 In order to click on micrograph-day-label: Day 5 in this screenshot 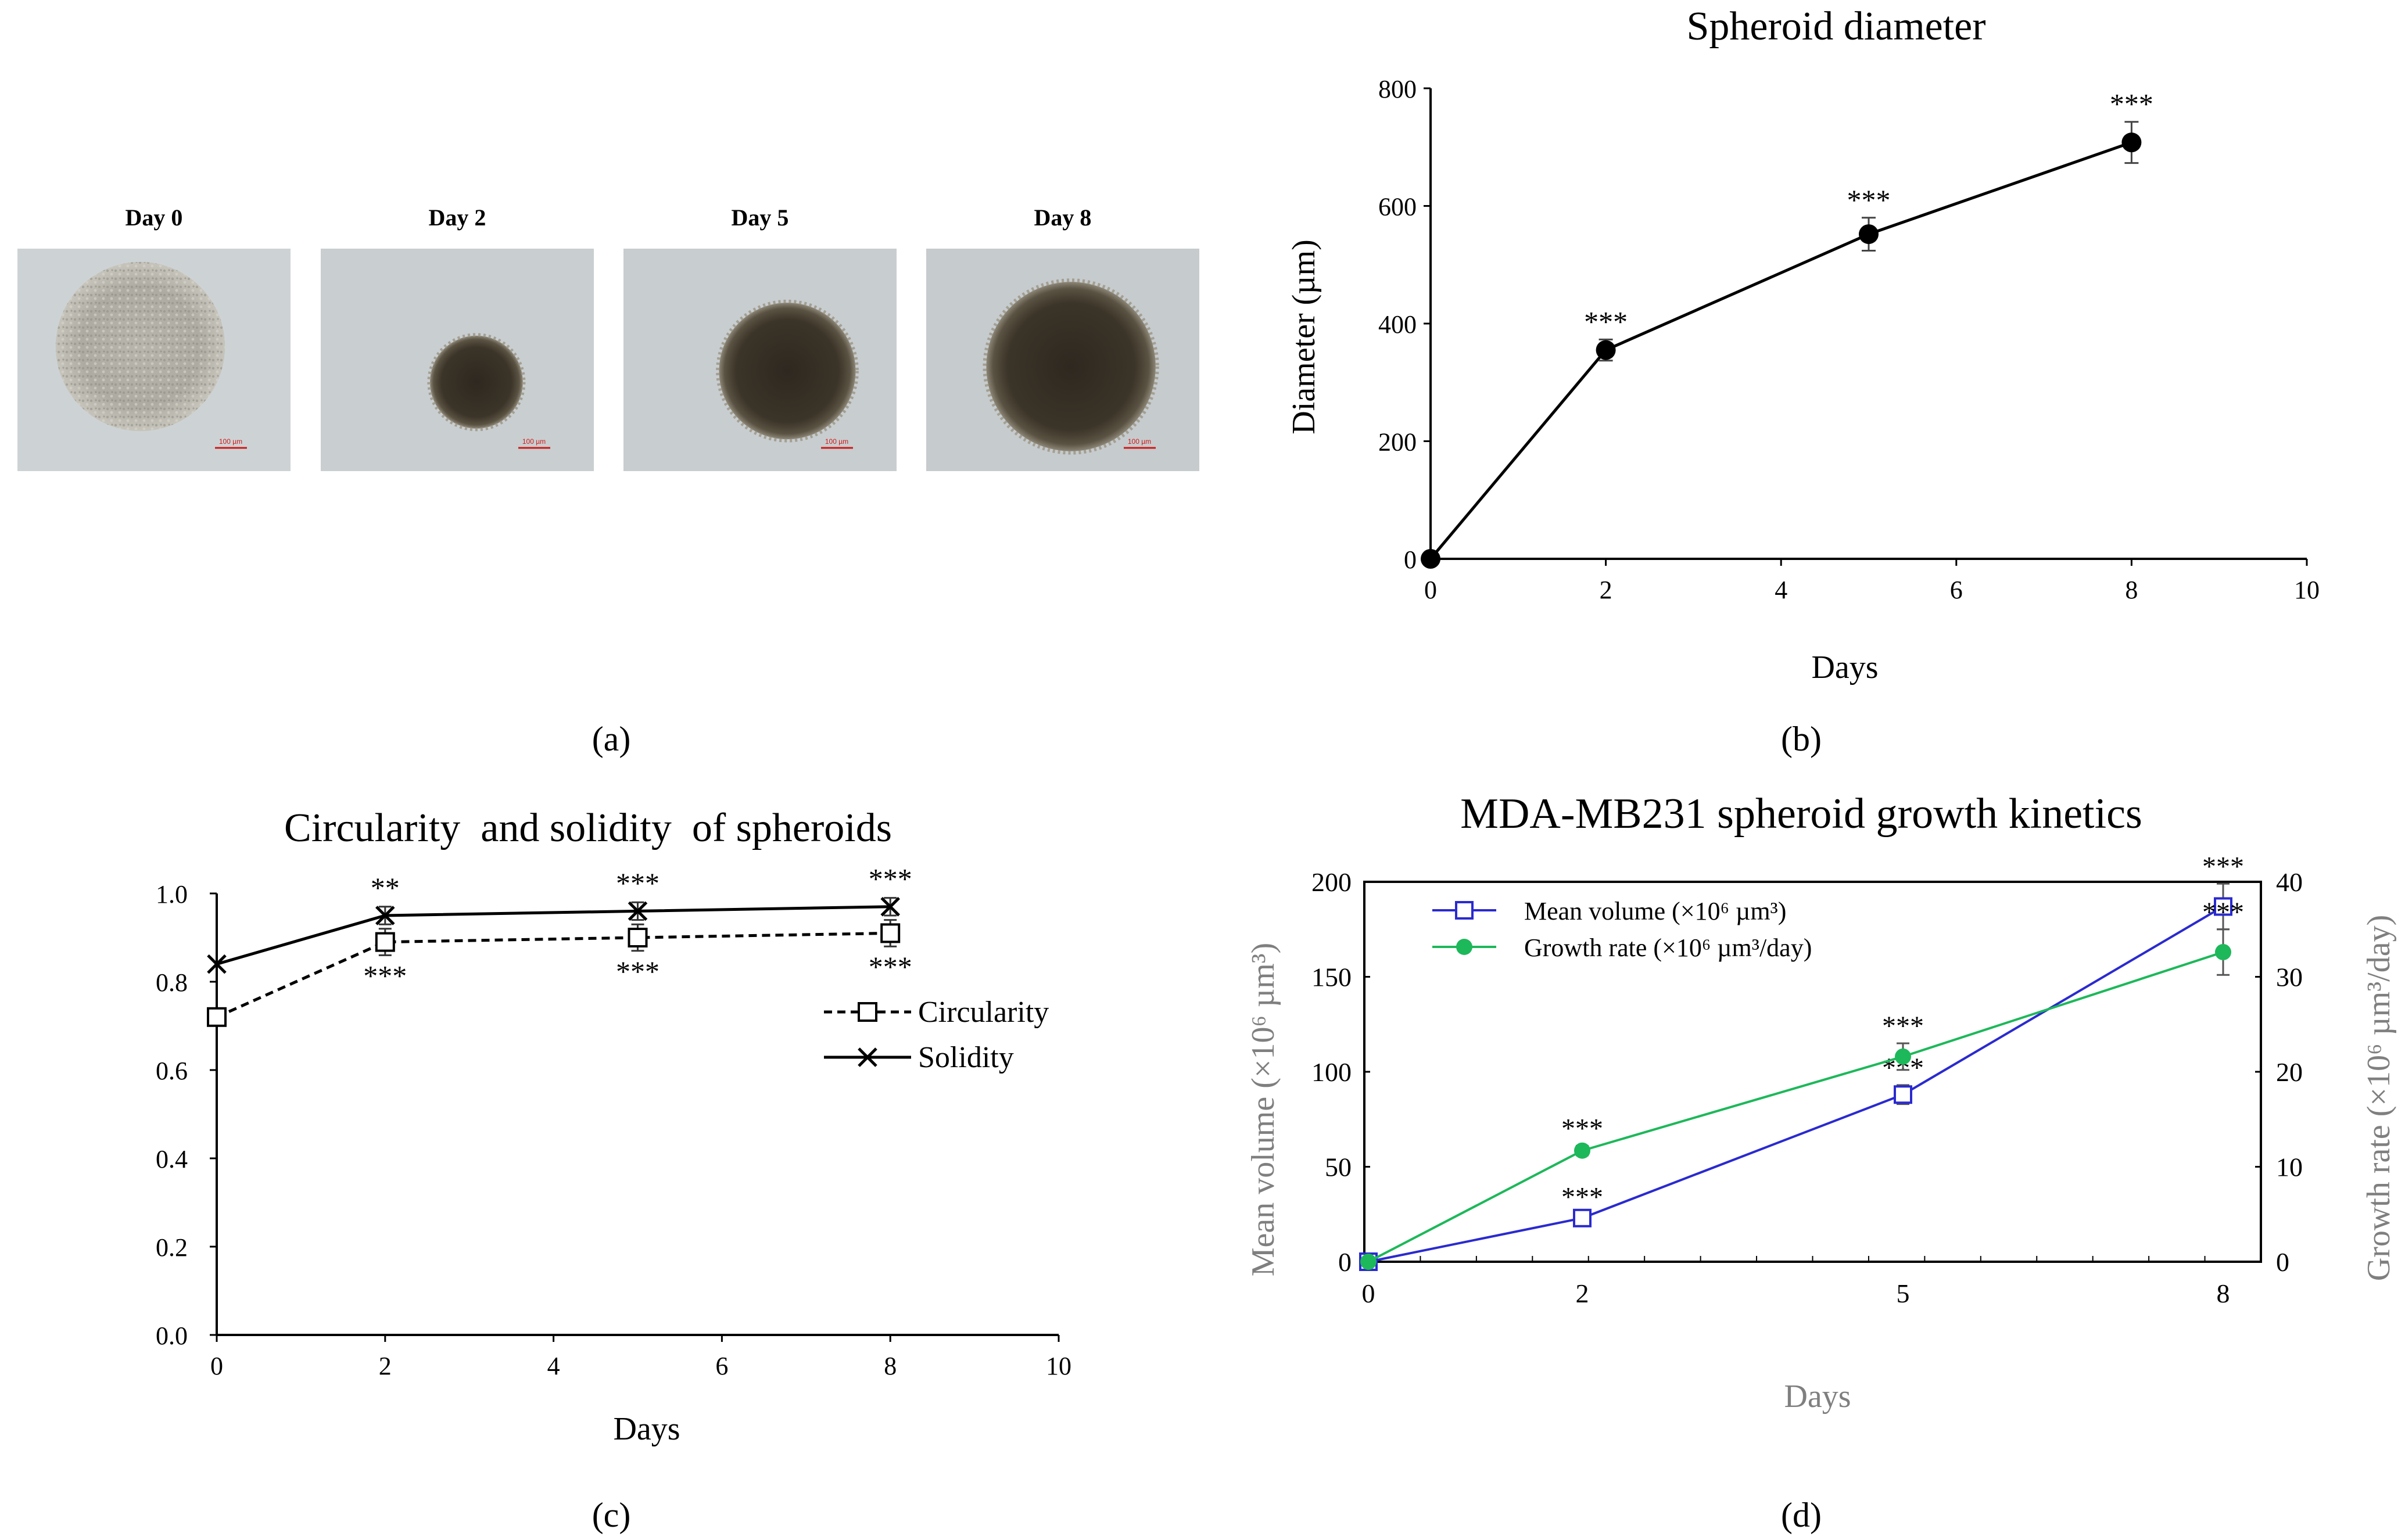, I will do `click(760, 218)`.